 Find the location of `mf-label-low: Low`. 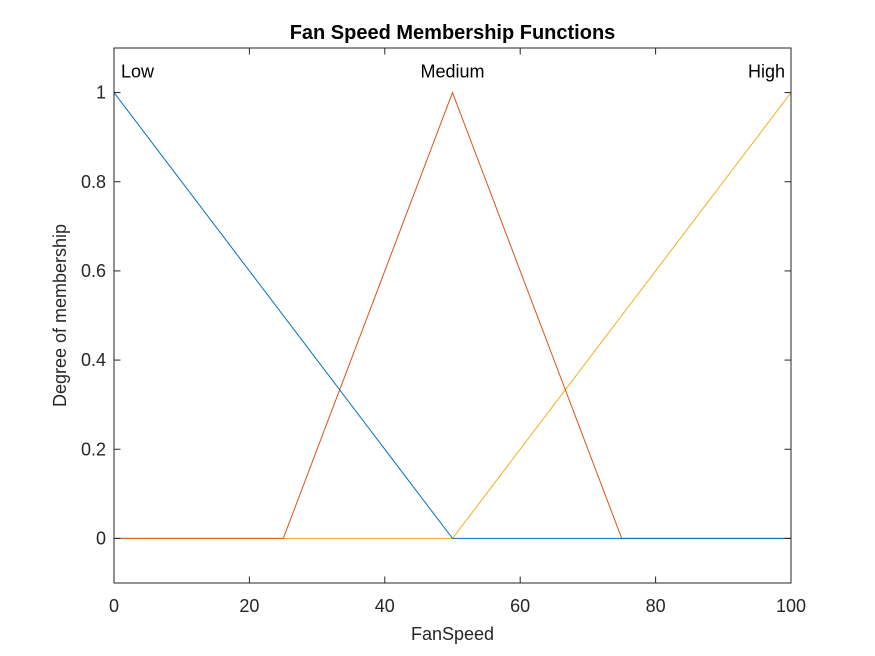

mf-label-low: Low is located at coordinates (138, 72).